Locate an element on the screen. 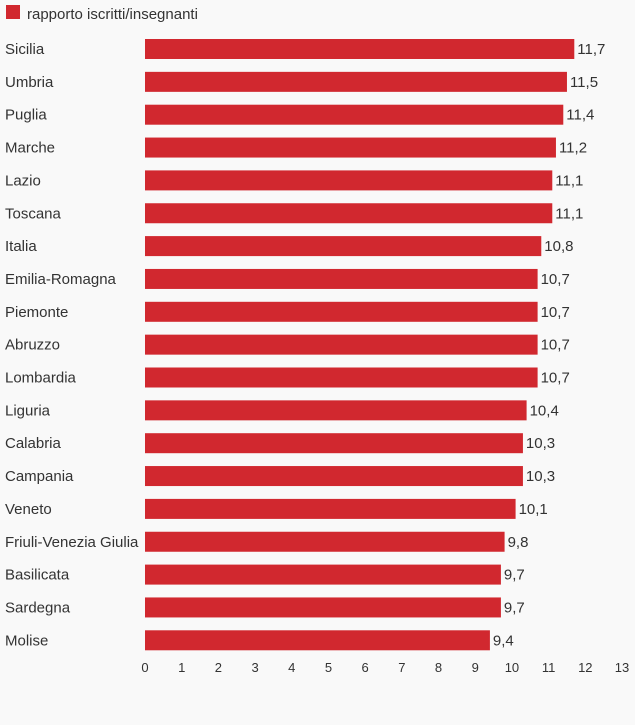 Image resolution: width=635 pixels, height=725 pixels. category-label: Abruzzo is located at coordinates (32, 345).